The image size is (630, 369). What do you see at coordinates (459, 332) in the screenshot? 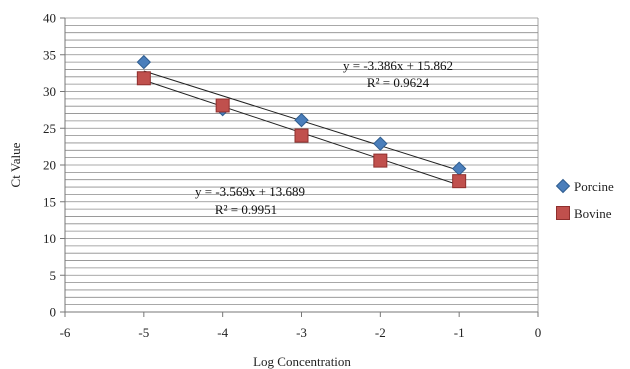
I see `x-tick-label: -1` at bounding box center [459, 332].